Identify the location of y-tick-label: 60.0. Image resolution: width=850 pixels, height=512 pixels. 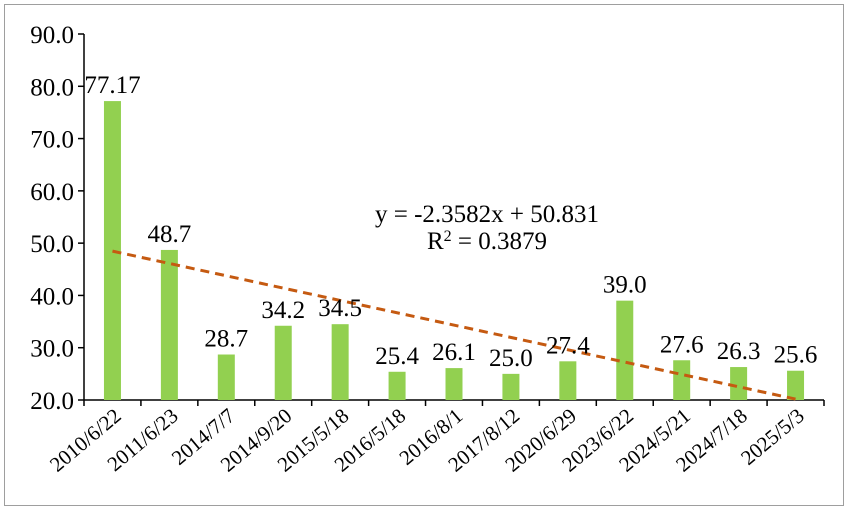
(52, 192).